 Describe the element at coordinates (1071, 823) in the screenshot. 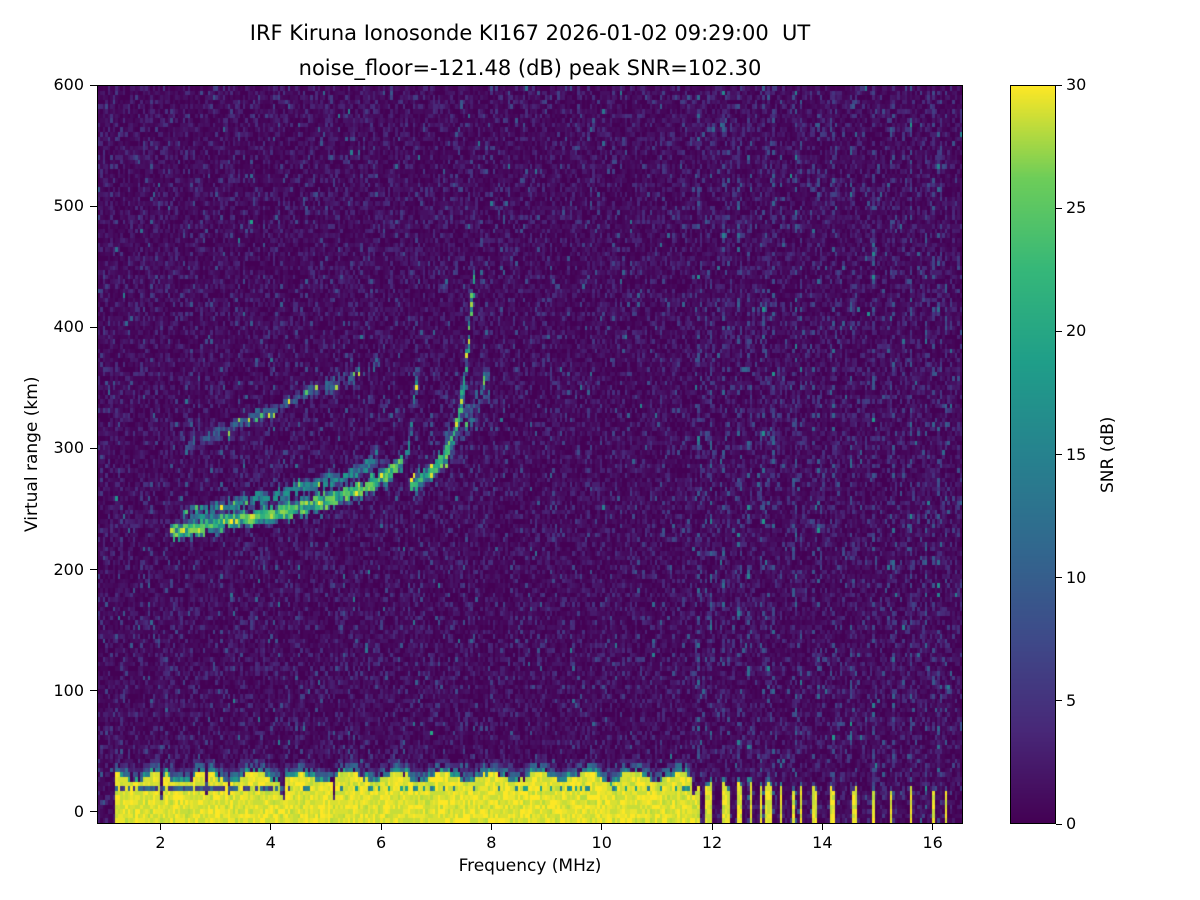

I see `colorbar-tick-label: 0` at that location.